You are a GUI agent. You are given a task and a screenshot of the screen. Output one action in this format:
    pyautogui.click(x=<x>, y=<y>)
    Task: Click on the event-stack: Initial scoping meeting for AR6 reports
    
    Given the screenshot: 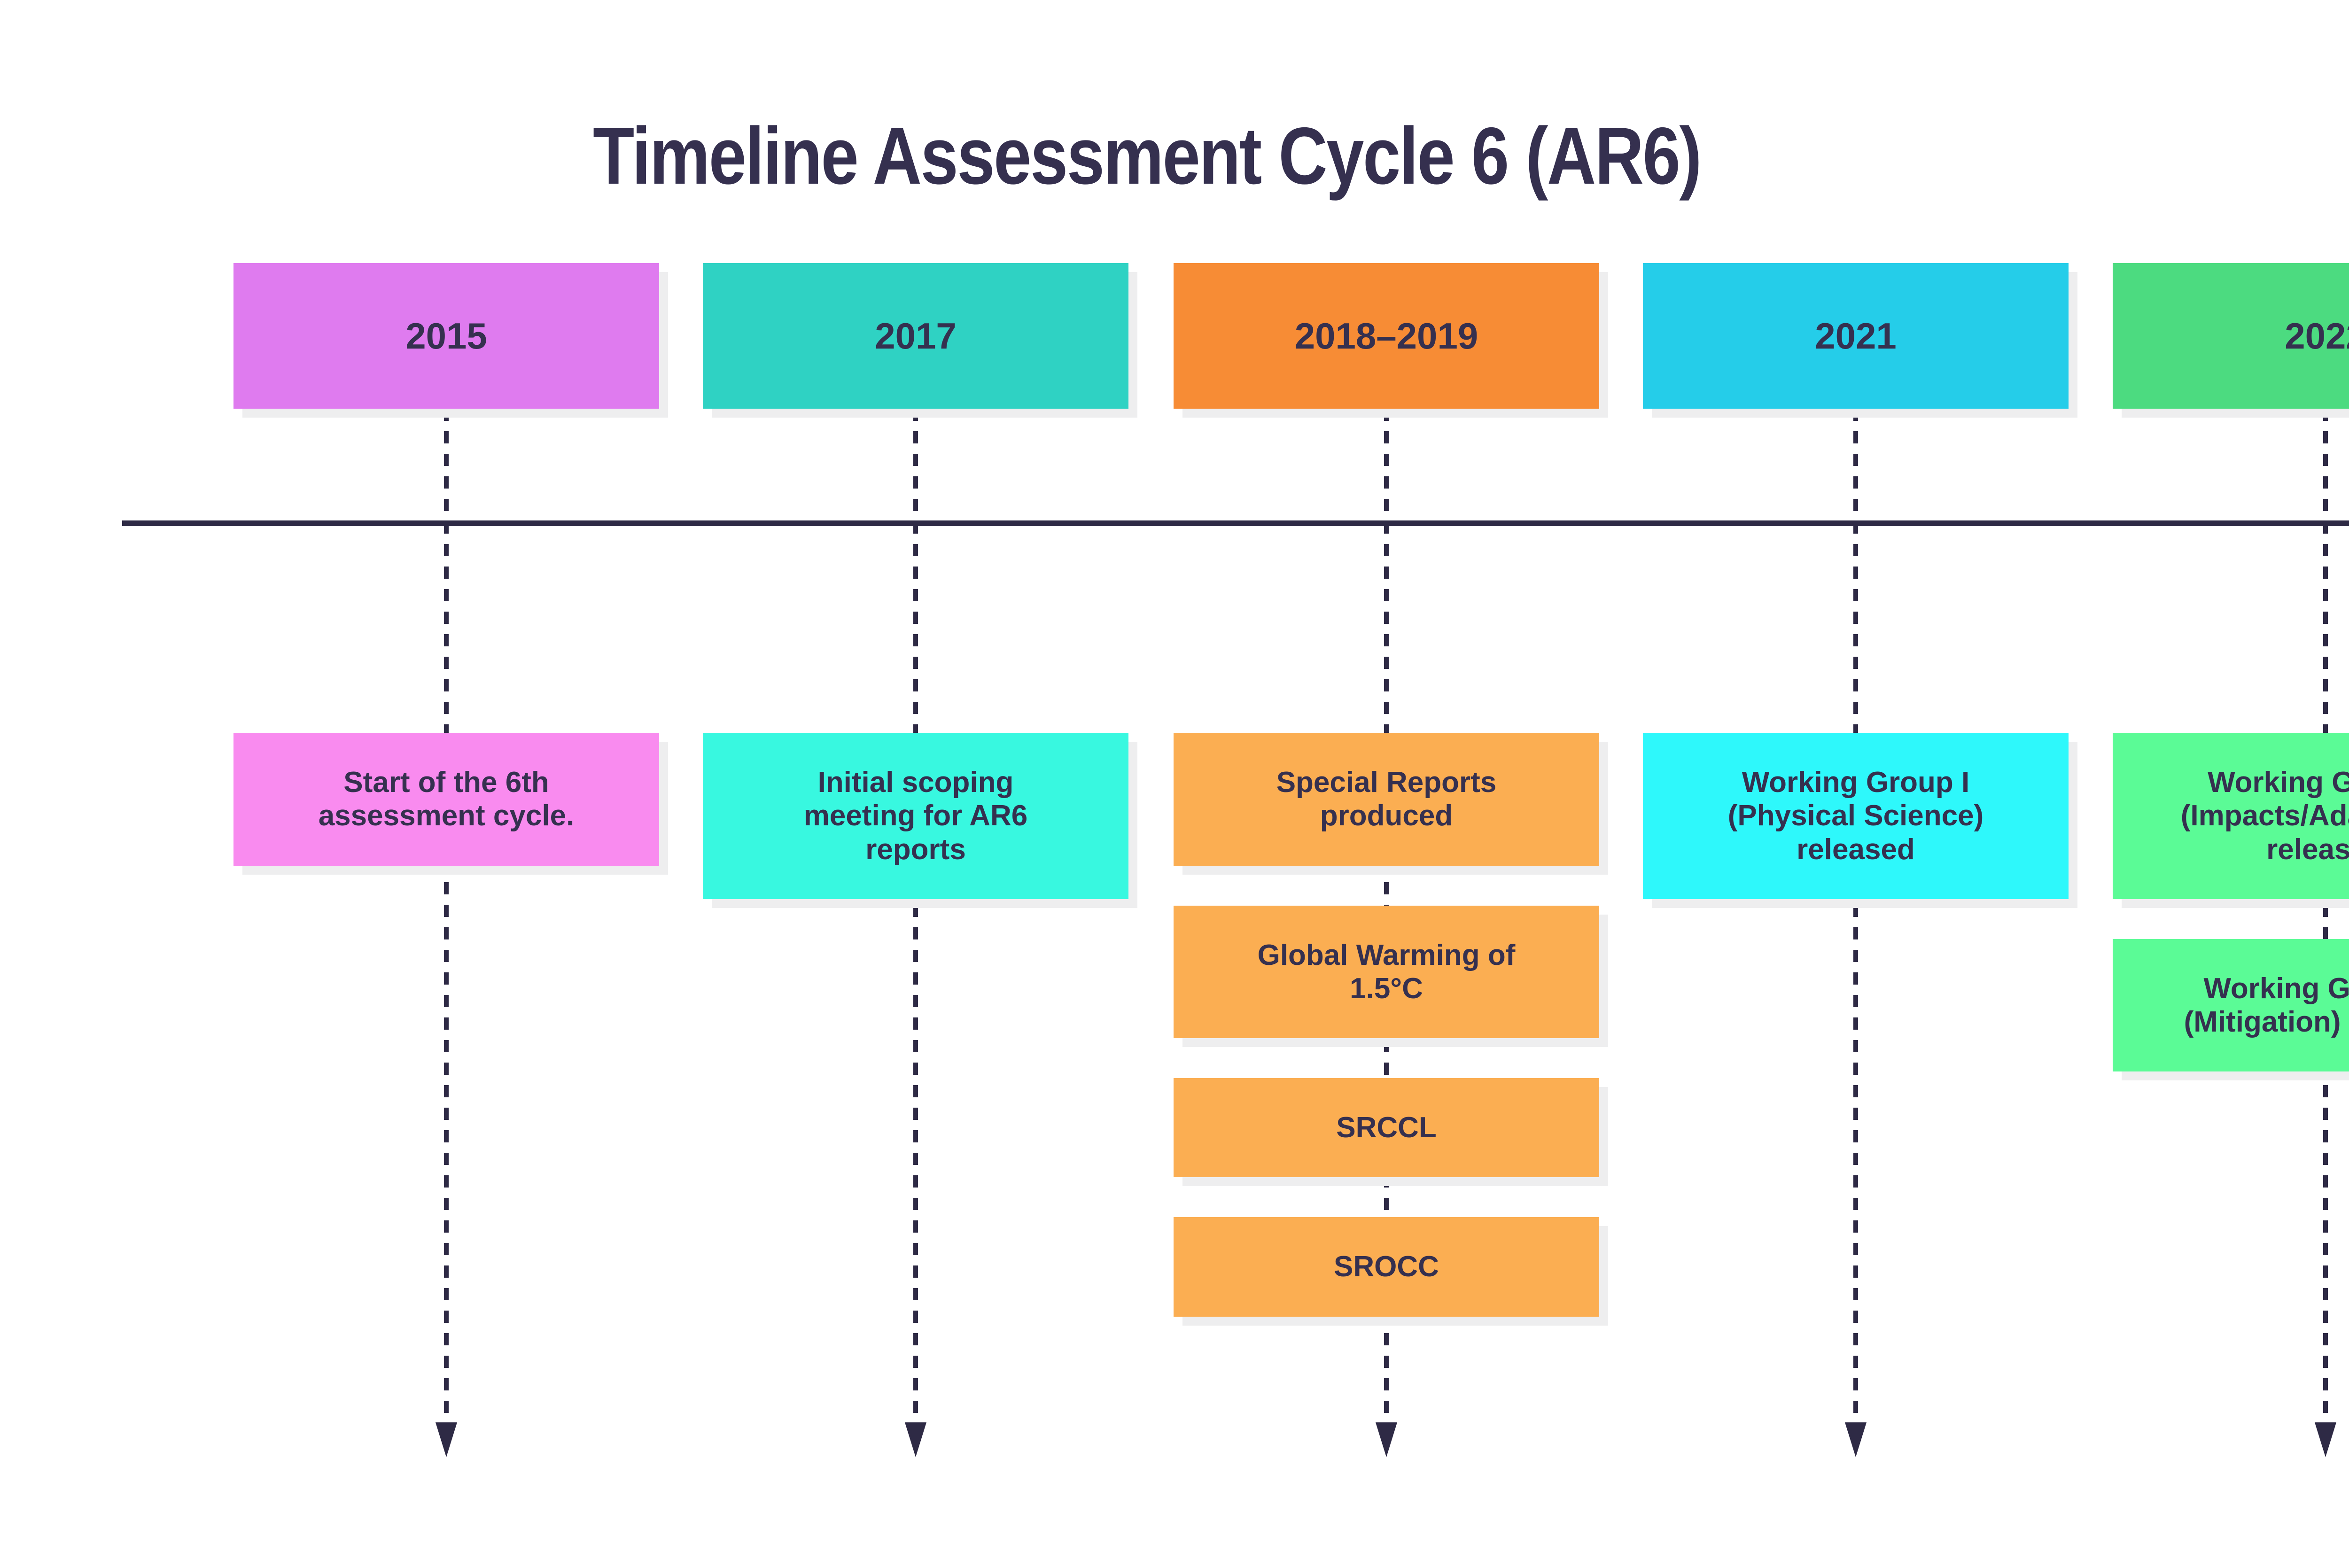 What is the action you would take?
    pyautogui.click(x=915, y=816)
    